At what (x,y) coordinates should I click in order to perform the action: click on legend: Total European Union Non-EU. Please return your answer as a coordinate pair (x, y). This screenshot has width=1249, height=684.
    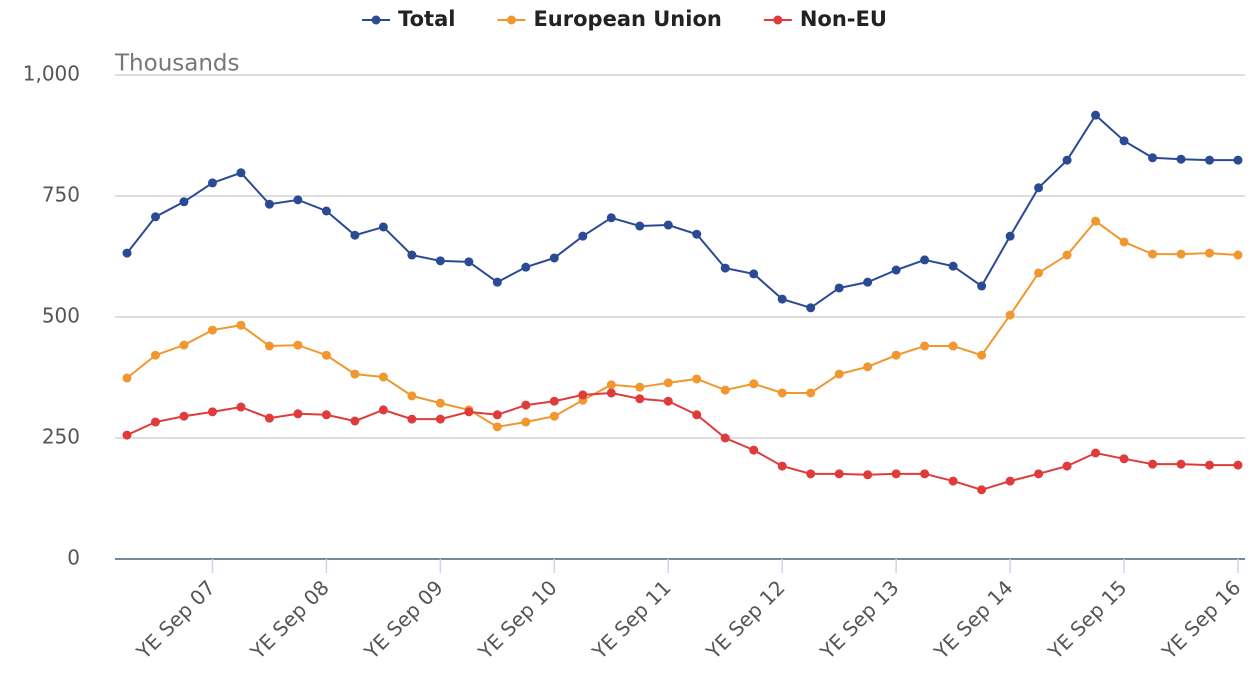
    Looking at the image, I should click on (624, 19).